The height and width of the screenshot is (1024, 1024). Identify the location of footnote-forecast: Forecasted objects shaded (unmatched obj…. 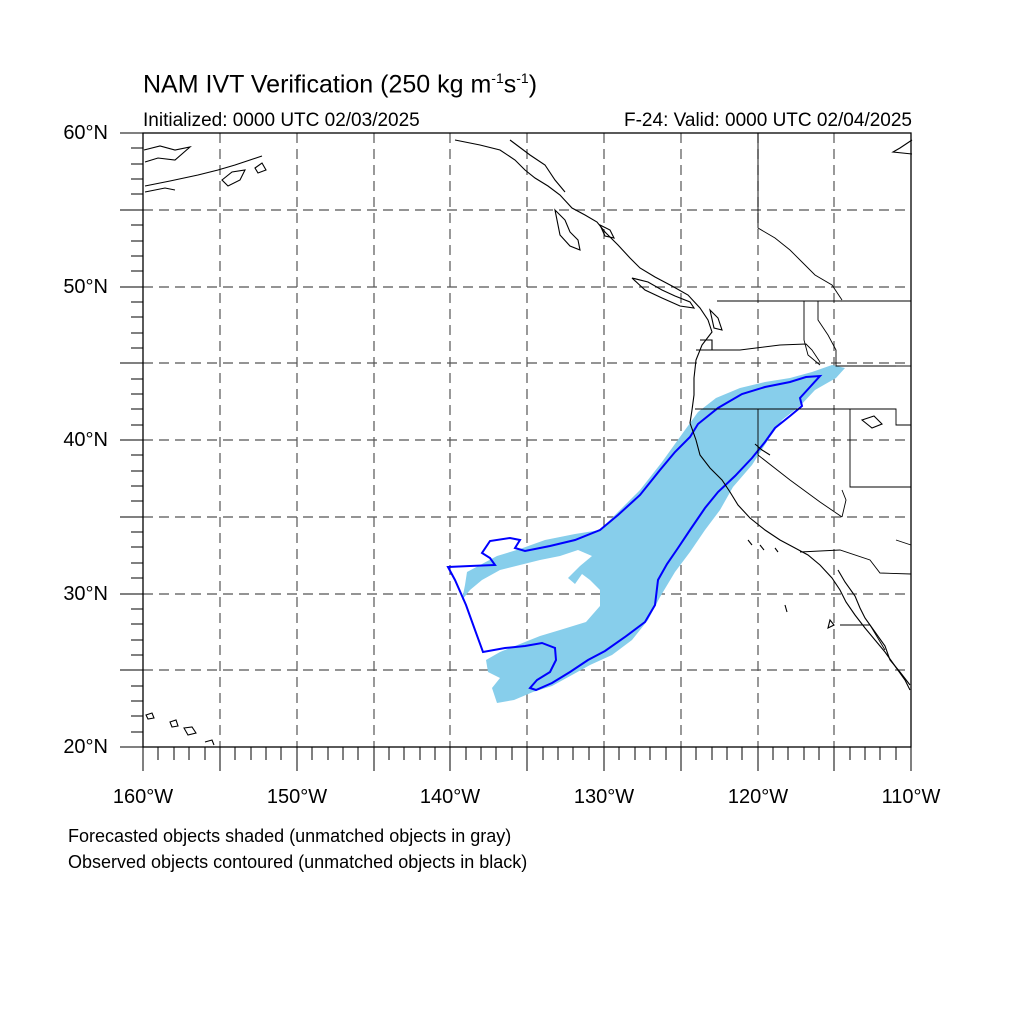
(290, 836).